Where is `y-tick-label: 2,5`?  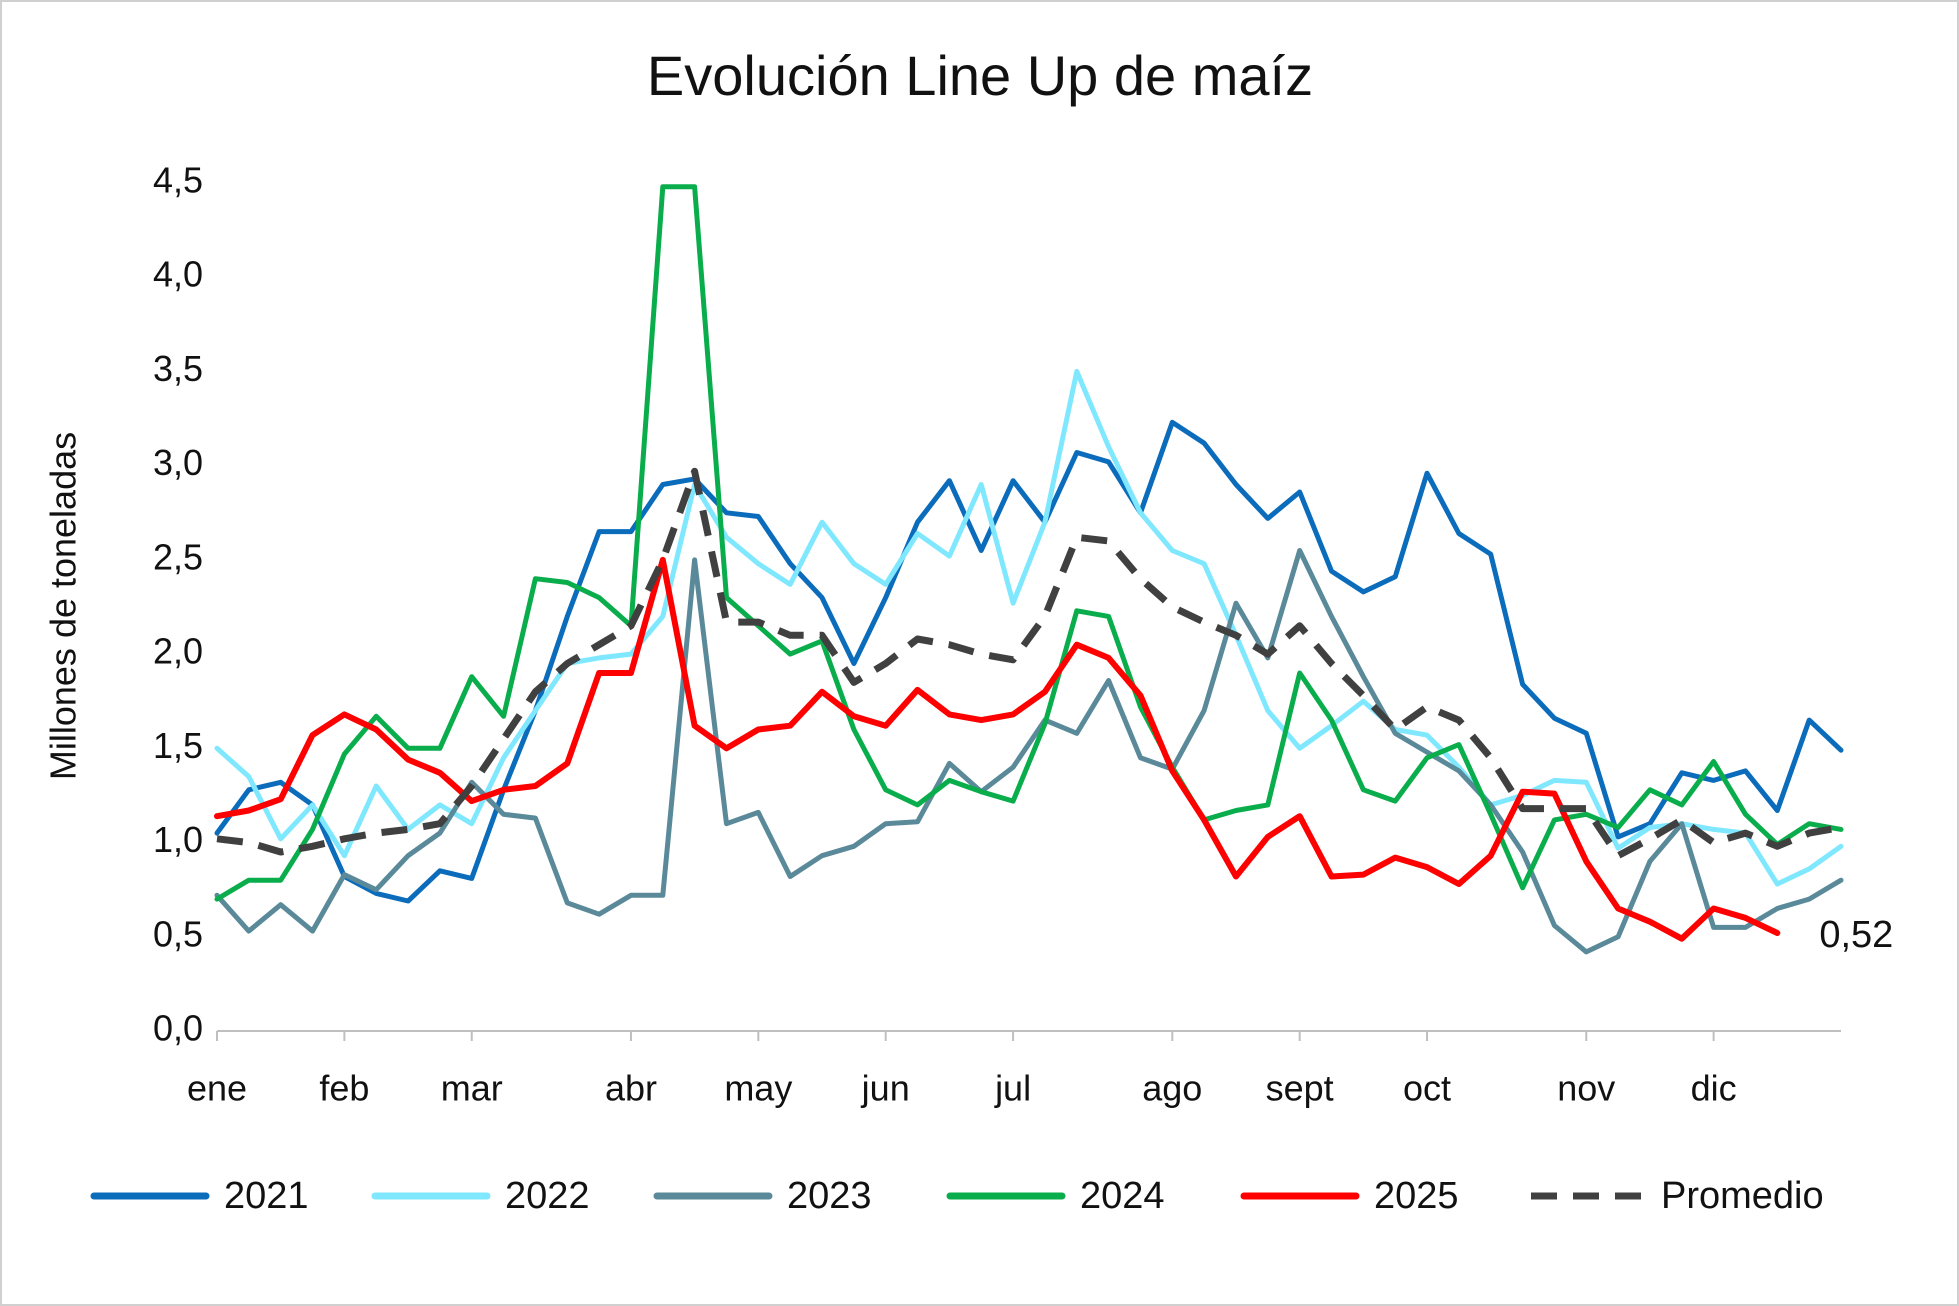 y-tick-label: 2,5 is located at coordinates (178, 556).